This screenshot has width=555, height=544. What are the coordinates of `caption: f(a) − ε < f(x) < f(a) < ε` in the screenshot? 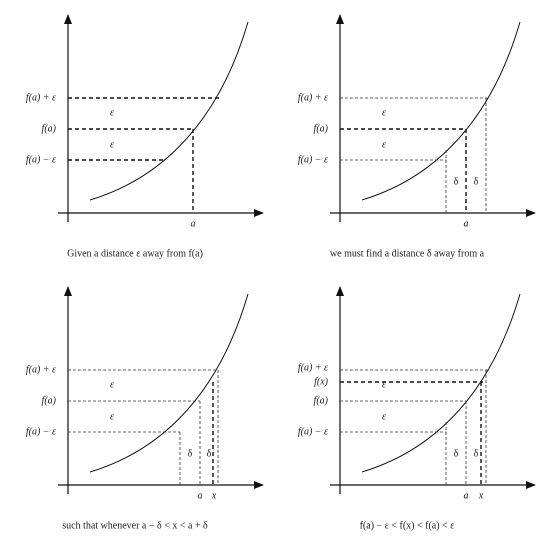 It's located at (407, 525).